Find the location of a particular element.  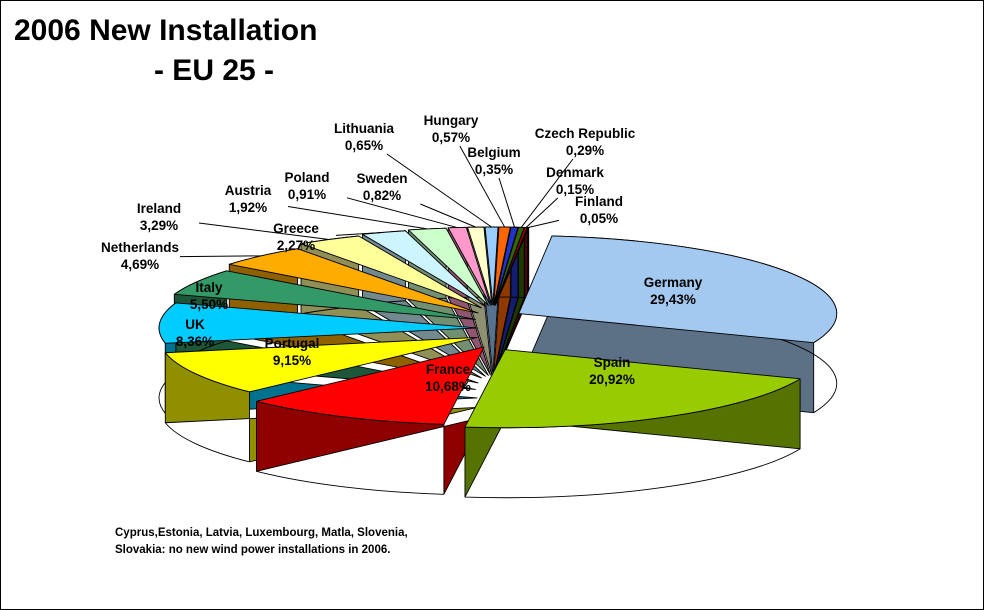

pie-slice-austria is located at coordinates (448, 266).